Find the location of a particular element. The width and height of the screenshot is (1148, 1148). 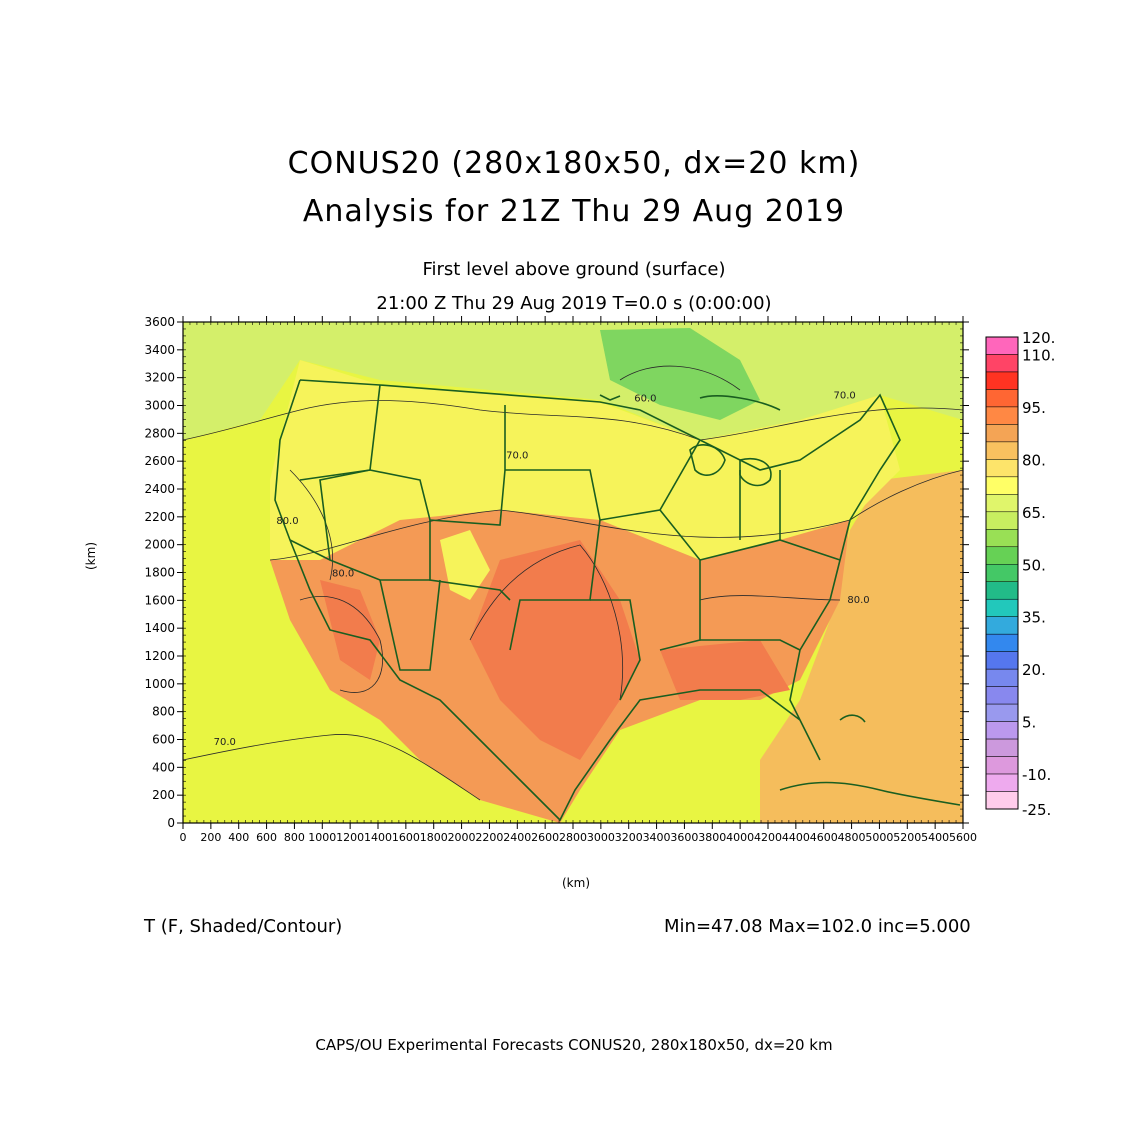

x-axis-unit: (km) is located at coordinates (576, 883).